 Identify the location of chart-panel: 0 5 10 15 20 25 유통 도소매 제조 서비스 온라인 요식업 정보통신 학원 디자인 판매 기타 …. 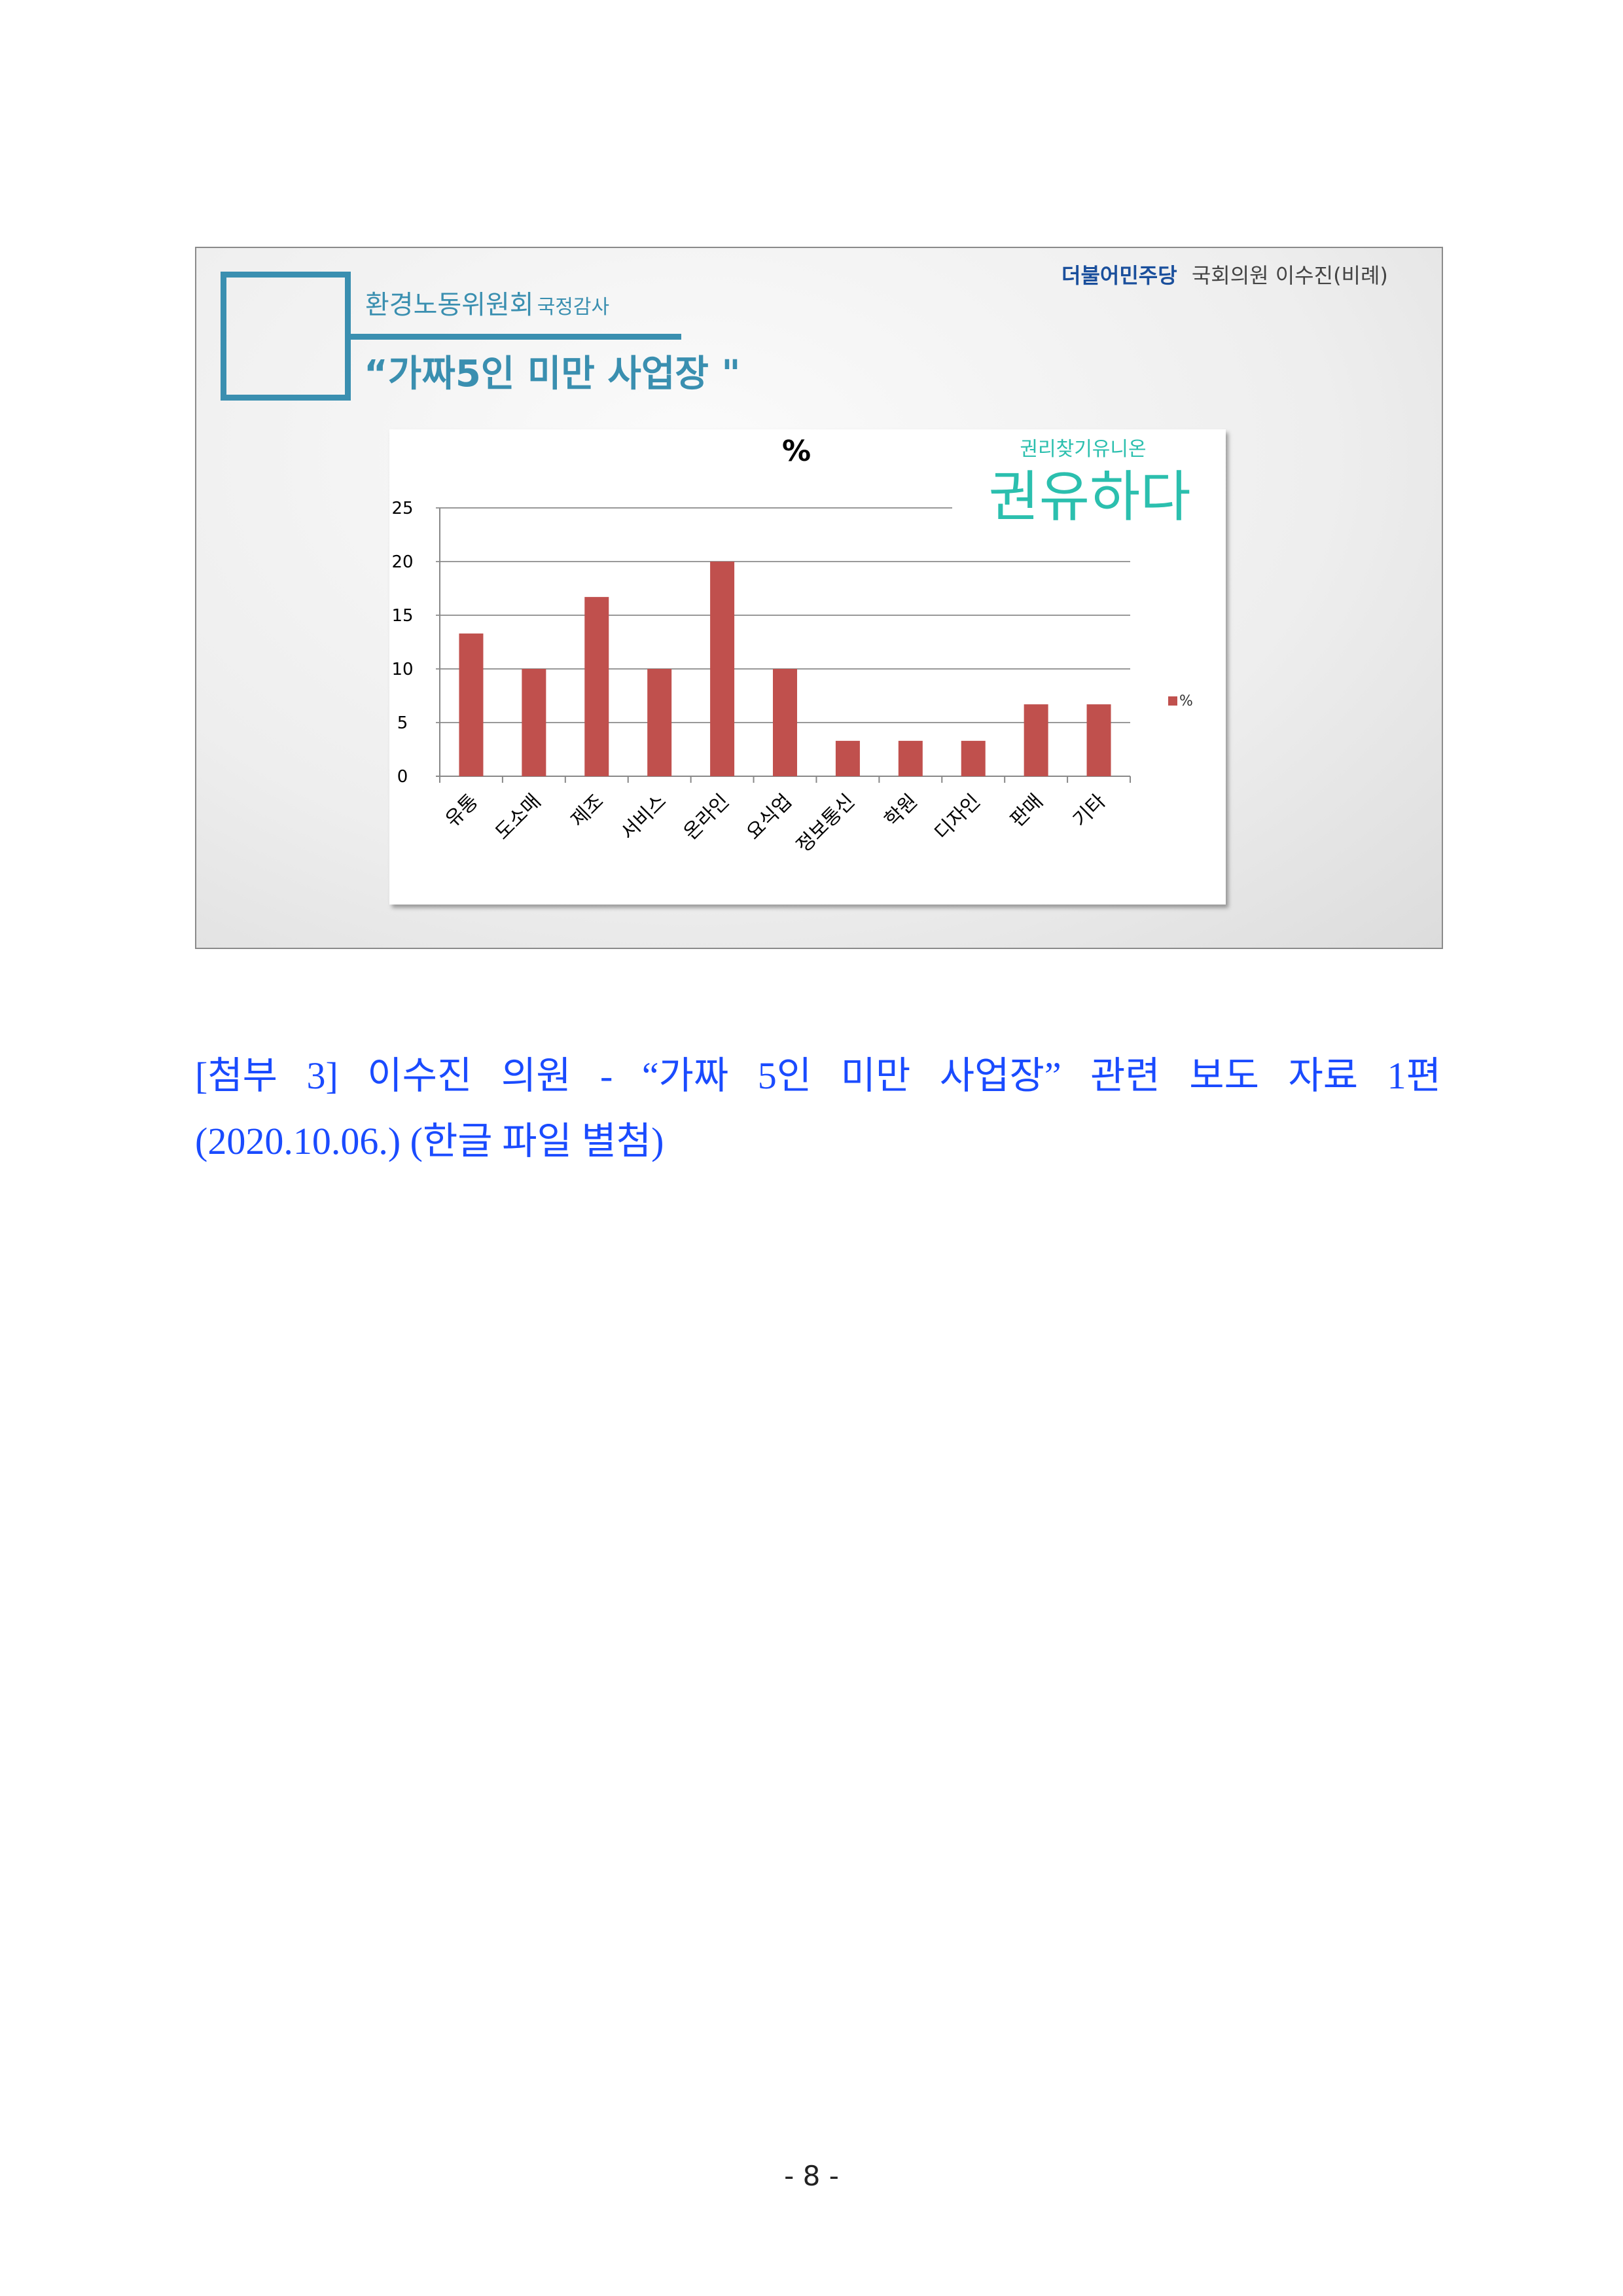
(808, 667).